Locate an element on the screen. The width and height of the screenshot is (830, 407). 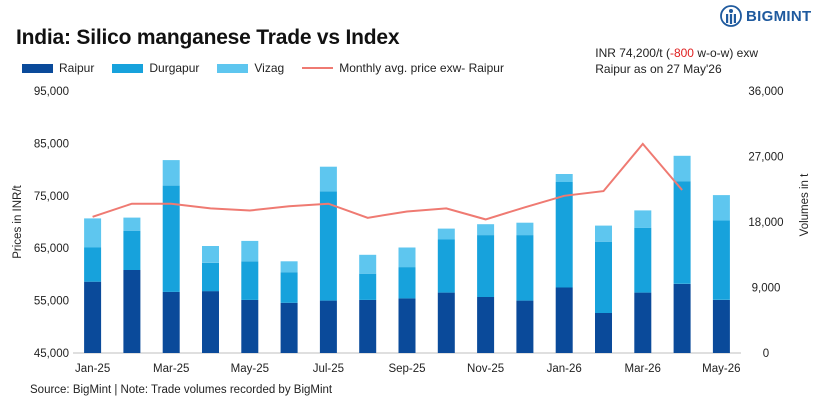
y-left-tick-label: 55,000 is located at coordinates (51, 302).